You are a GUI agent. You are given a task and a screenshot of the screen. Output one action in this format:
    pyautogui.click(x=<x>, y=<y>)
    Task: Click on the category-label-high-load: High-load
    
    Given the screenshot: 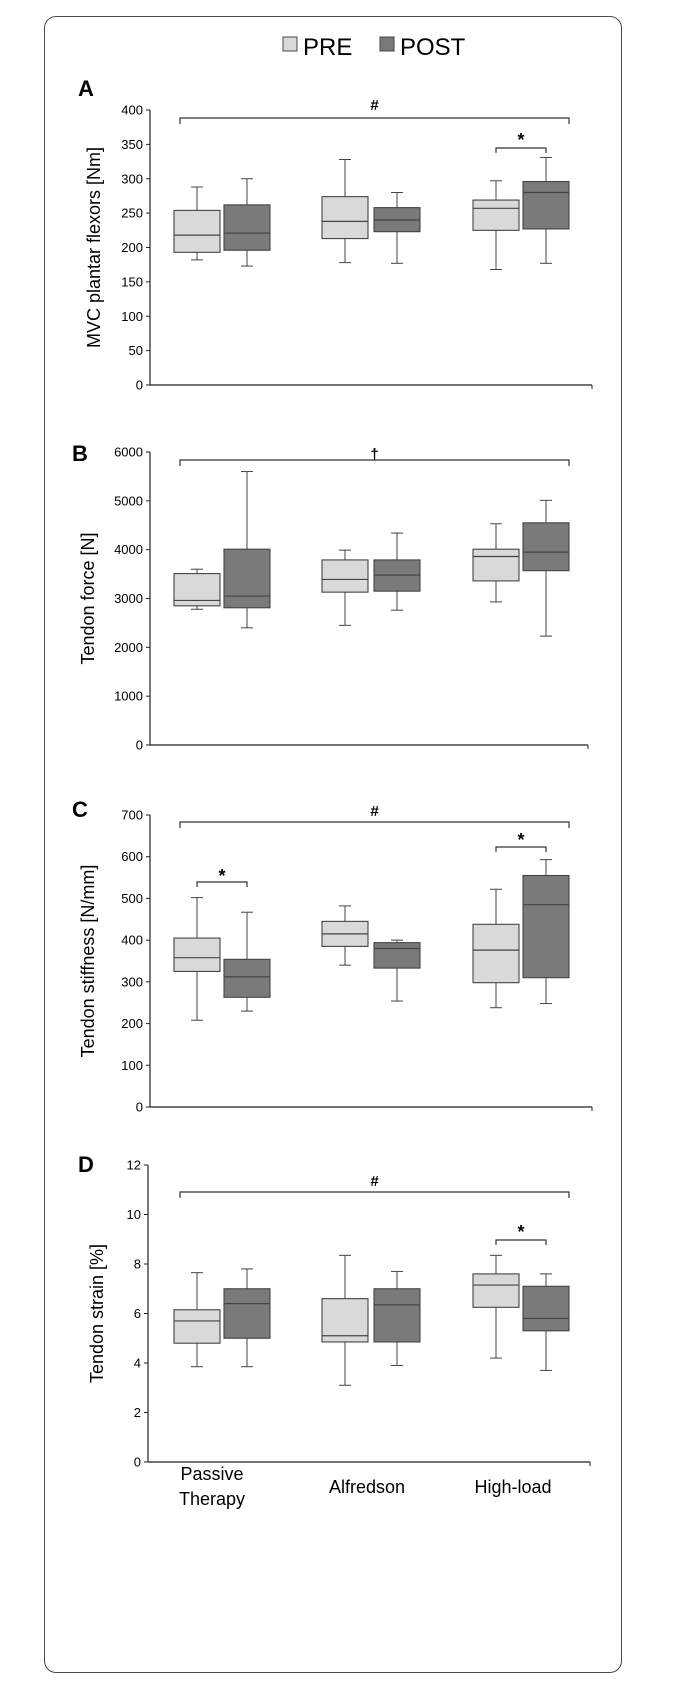 What is the action you would take?
    pyautogui.click(x=512, y=1487)
    